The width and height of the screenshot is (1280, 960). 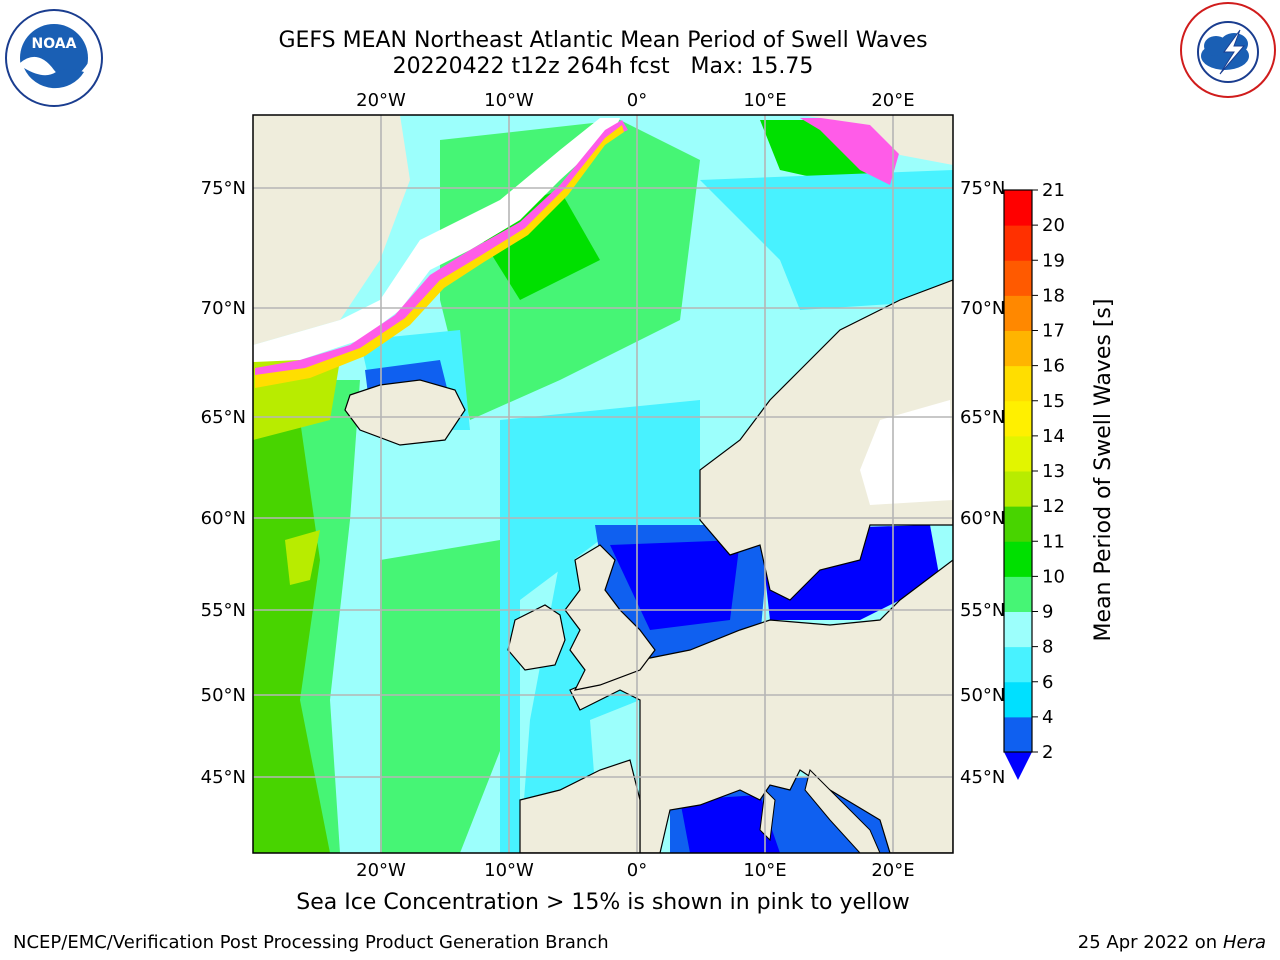 What do you see at coordinates (892, 870) in the screenshot?
I see `lon-label-bottom: 20°E` at bounding box center [892, 870].